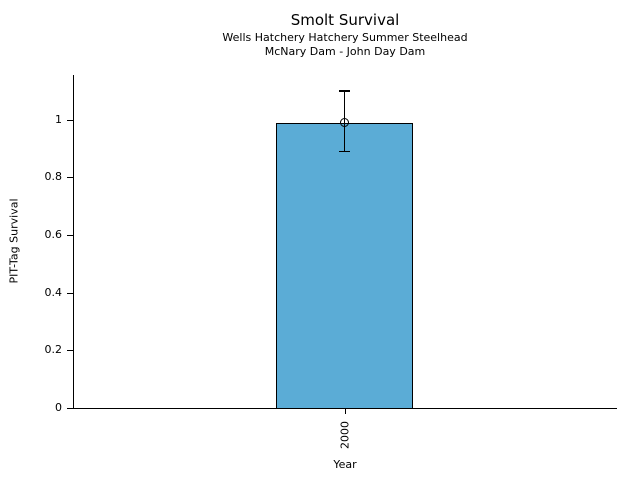 Image resolution: width=640 pixels, height=480 pixels. I want to click on bar-2000, so click(344, 265).